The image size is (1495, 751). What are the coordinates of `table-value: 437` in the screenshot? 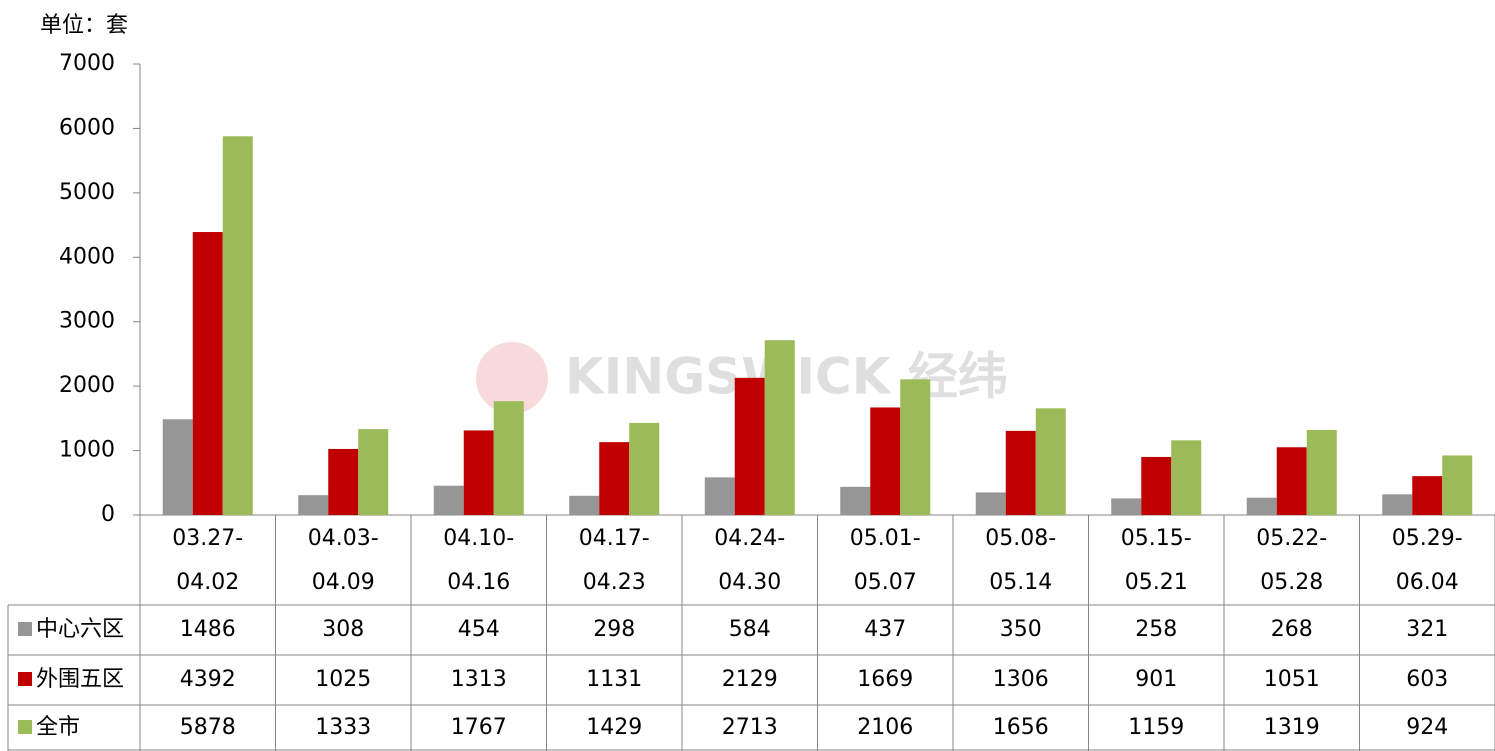 It's located at (885, 629).